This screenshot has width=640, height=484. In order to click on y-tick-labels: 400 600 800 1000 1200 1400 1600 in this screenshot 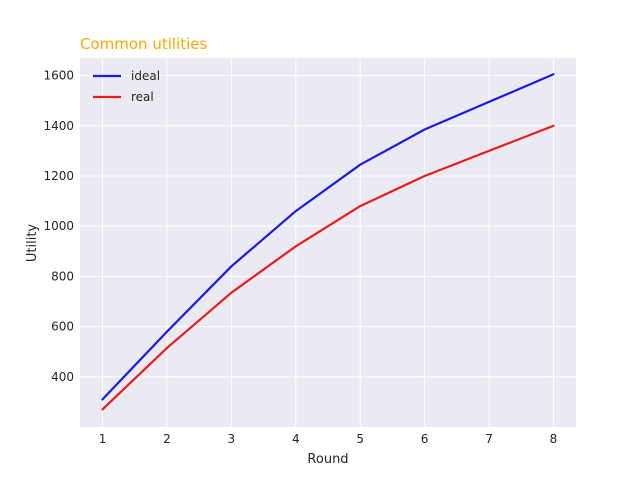, I will do `click(58, 226)`.